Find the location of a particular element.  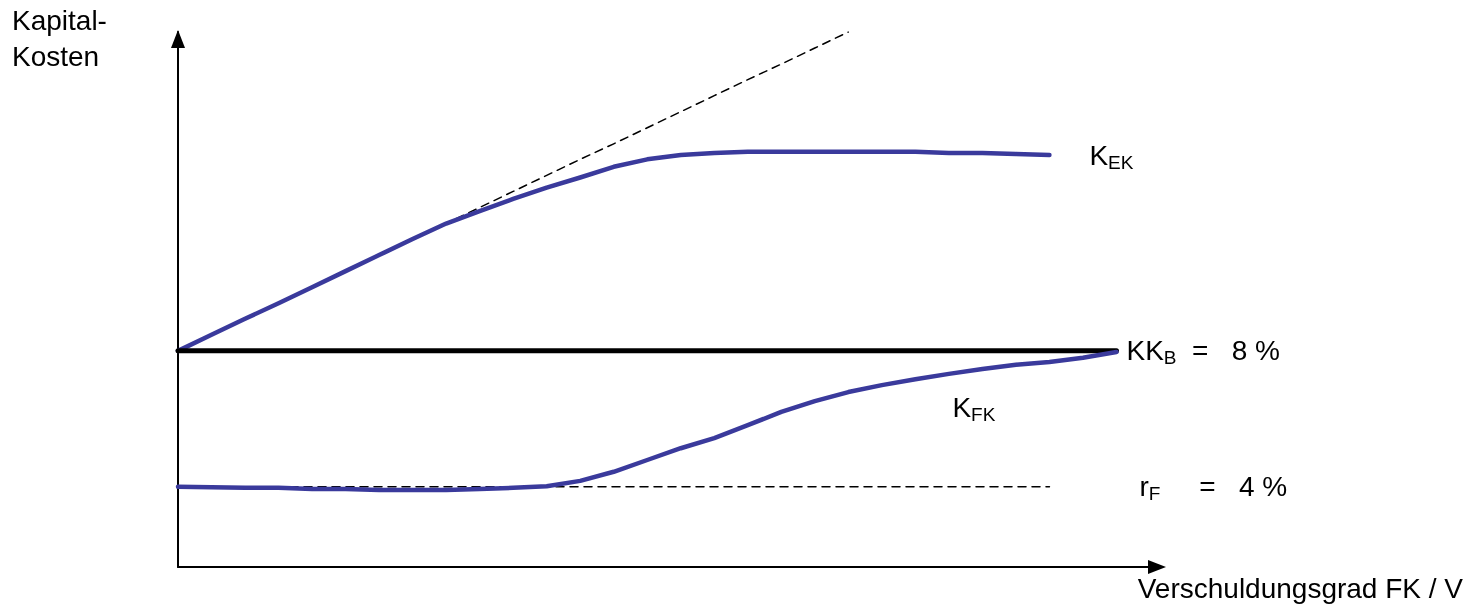

x-axis-title: Verschuldungsgrad FK / V is located at coordinates (1300, 588).